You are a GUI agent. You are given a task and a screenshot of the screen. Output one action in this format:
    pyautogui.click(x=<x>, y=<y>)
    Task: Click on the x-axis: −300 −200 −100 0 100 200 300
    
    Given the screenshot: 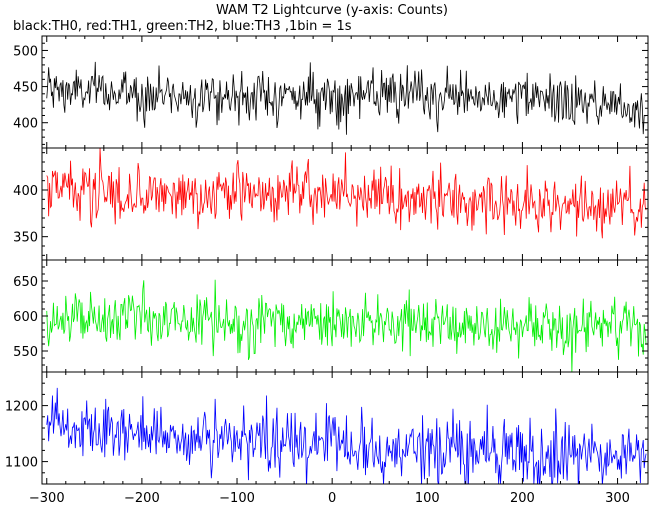 What is the action you would take?
    pyautogui.click(x=329, y=498)
    